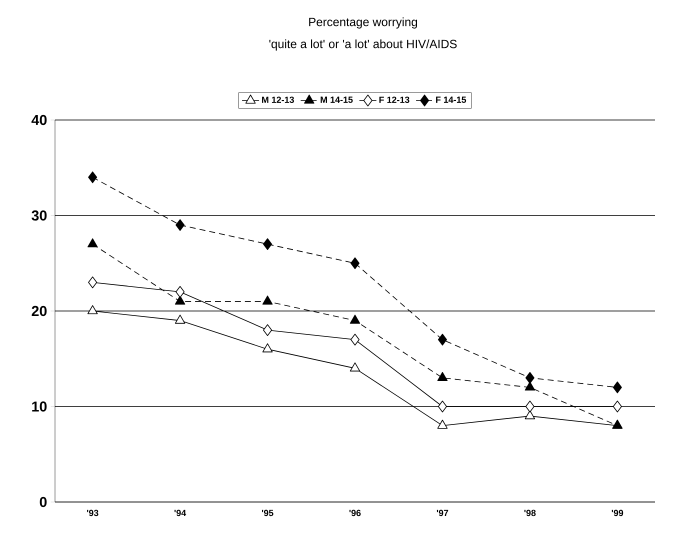 This screenshot has height=533, width=674. What do you see at coordinates (39, 406) in the screenshot?
I see `y-tick-label: 10` at bounding box center [39, 406].